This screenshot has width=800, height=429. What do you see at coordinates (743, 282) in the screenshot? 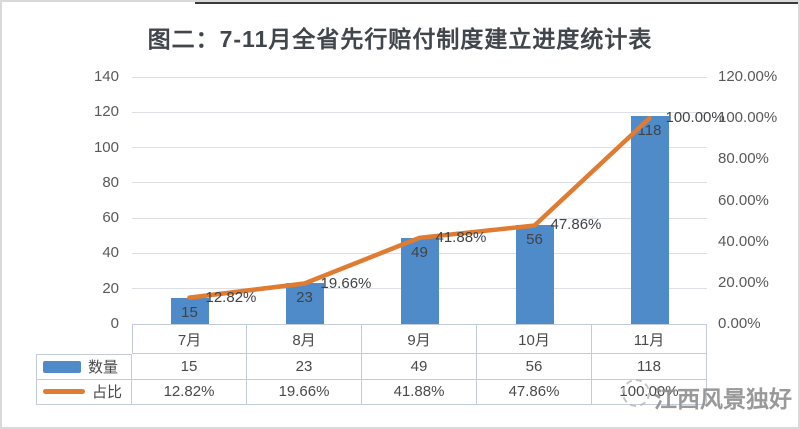
I see `right-axis-tick: 20.00%` at bounding box center [743, 282].